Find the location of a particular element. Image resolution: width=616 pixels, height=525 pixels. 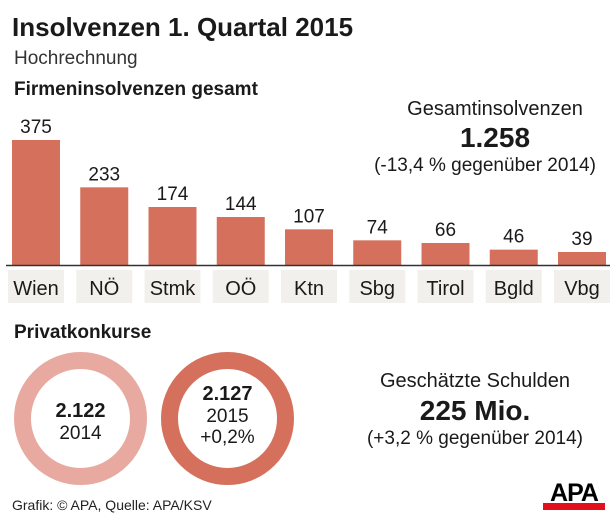

category-label: Tirol is located at coordinates (445, 289).